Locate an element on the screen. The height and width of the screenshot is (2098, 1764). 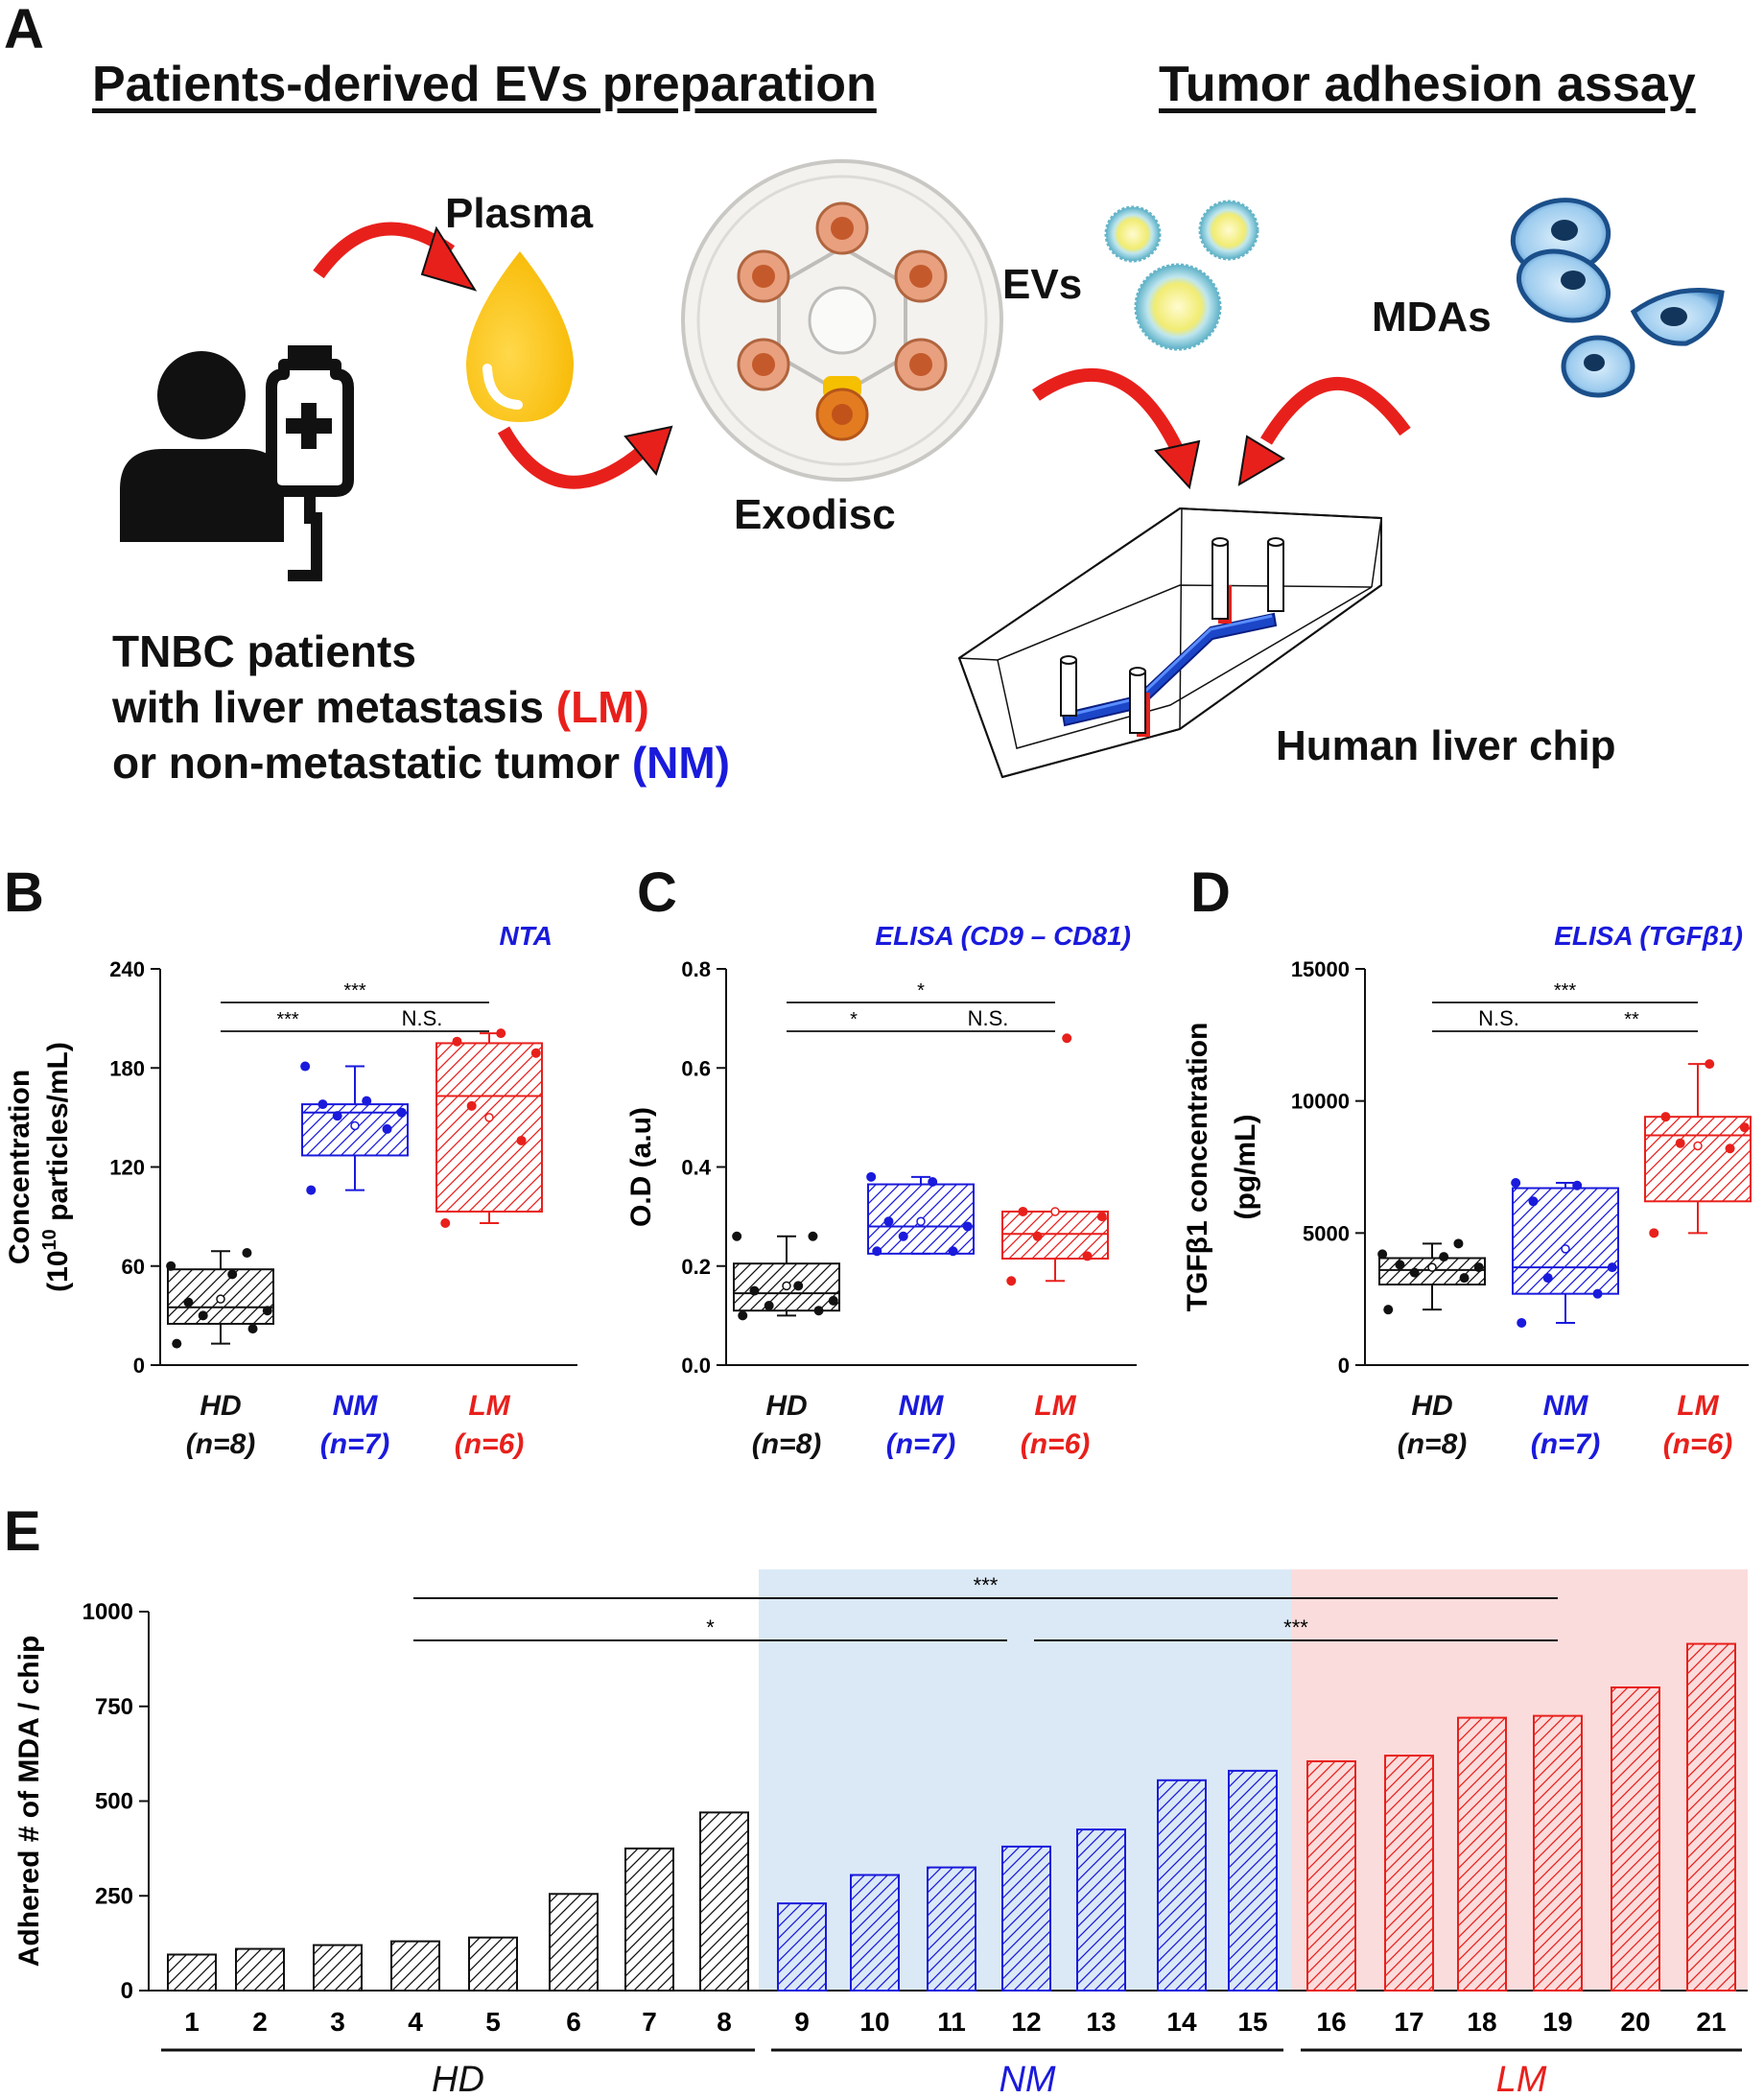
group-label-nm: NM is located at coordinates (1027, 2079).